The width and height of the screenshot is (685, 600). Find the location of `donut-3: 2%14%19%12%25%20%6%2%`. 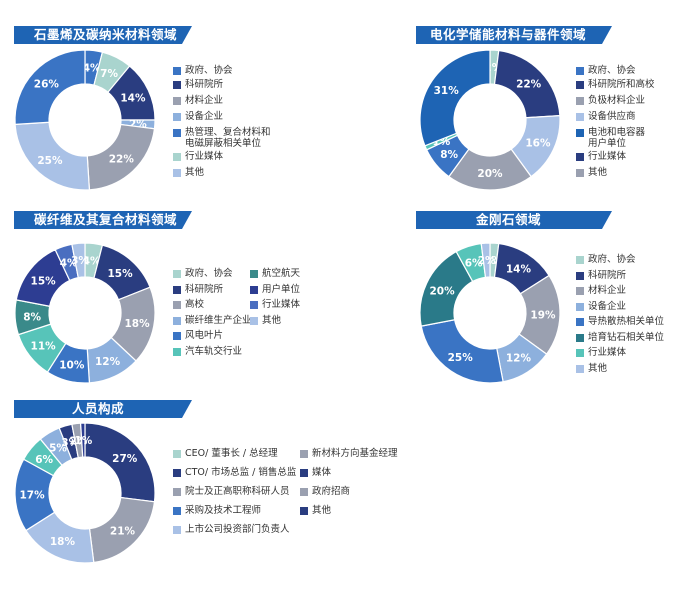

donut-3: 2%14%19%12%25%20%6%2% is located at coordinates (490, 313).